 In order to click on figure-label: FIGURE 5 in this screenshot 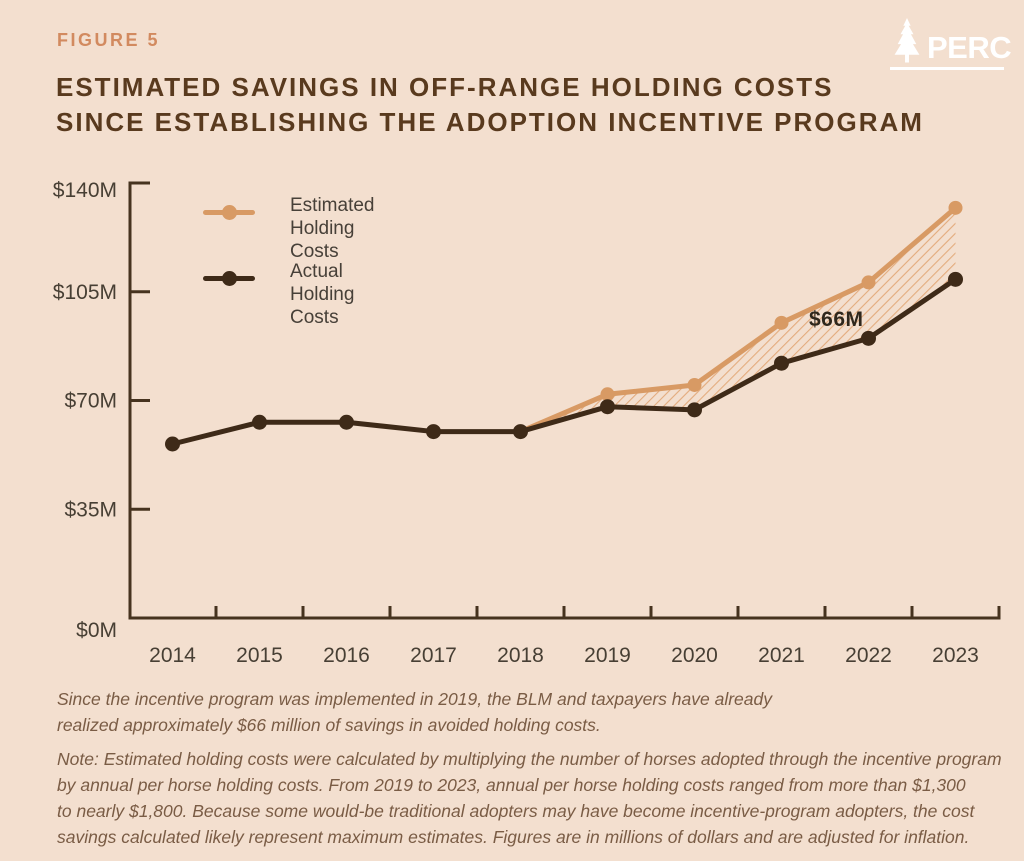, I will do `click(109, 40)`.